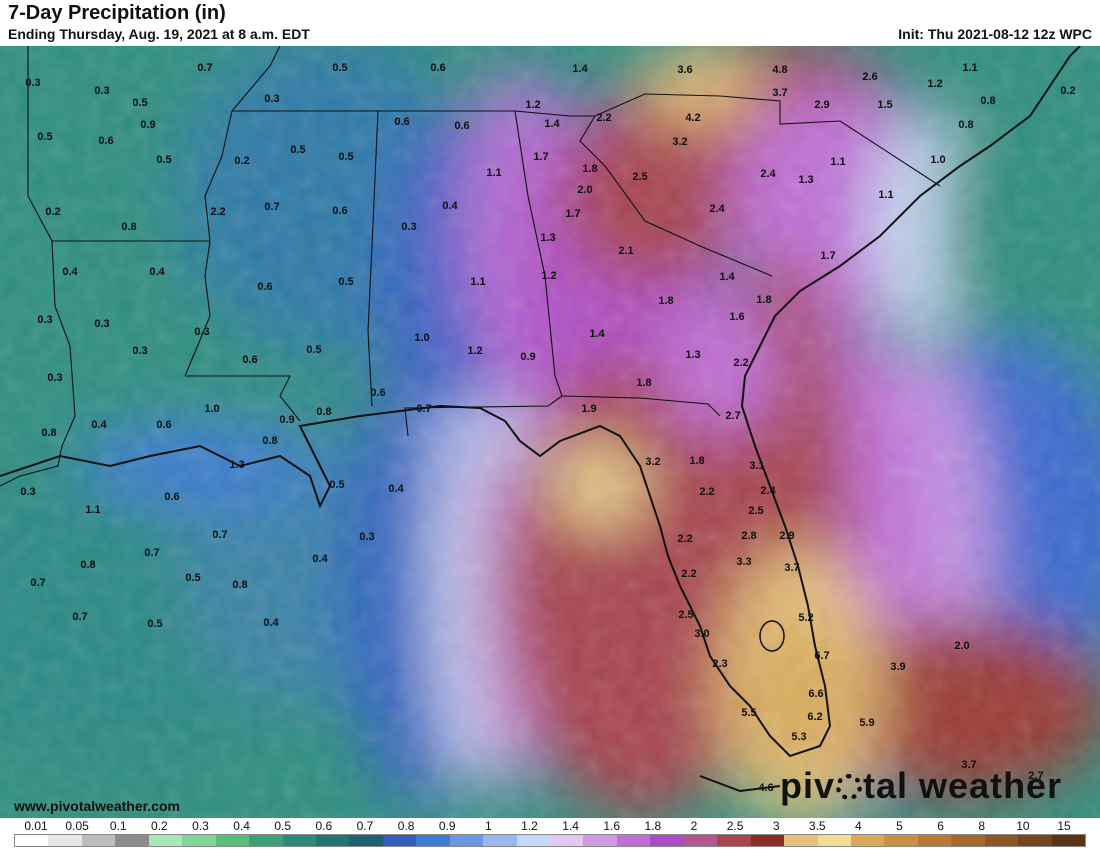 The width and height of the screenshot is (1100, 850). Describe the element at coordinates (36, 826) in the screenshot. I see `legend-tick-label: 0.01` at that location.